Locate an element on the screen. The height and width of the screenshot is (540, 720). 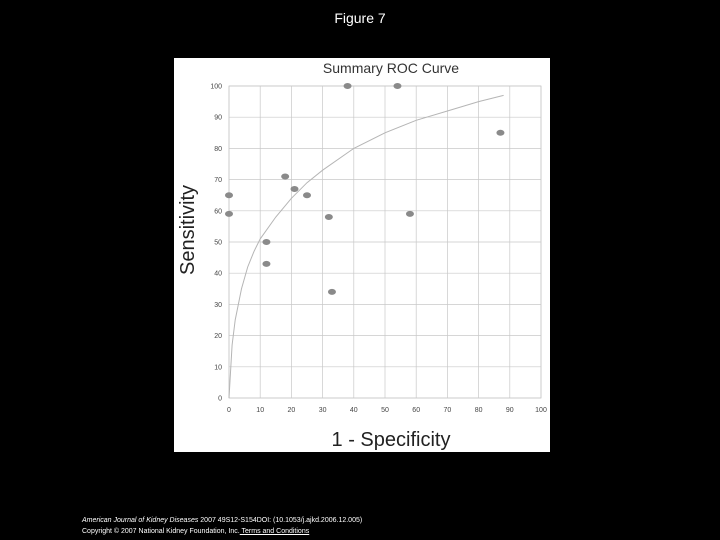
y-tick-label: 100 is located at coordinates (216, 87).